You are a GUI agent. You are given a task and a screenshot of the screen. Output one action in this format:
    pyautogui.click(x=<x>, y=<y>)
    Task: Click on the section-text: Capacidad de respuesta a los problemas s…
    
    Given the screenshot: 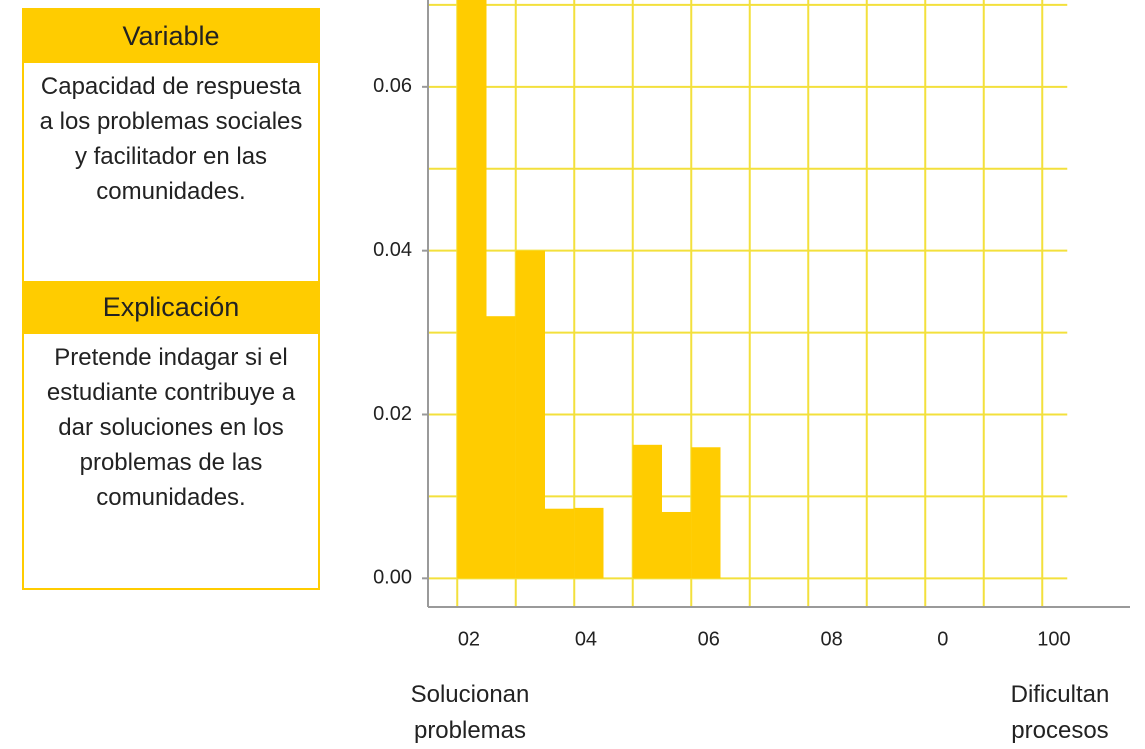 What is the action you would take?
    pyautogui.click(x=171, y=139)
    